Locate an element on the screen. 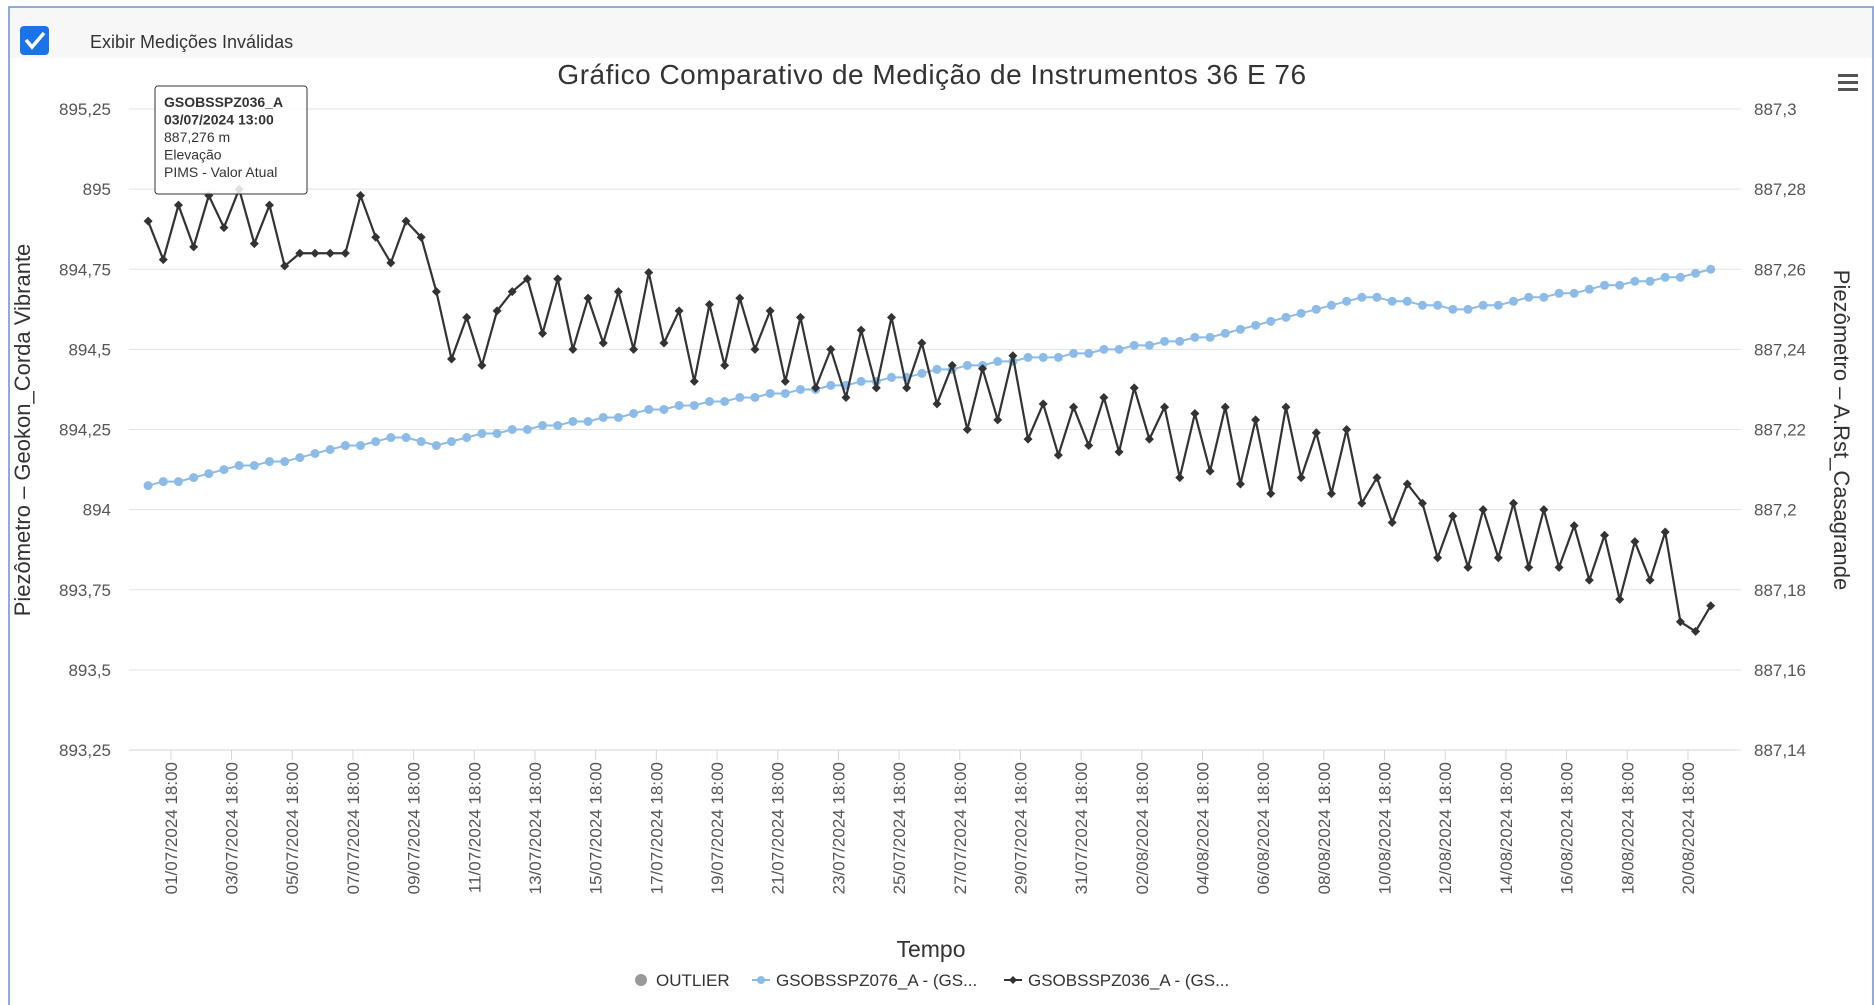 Image resolution: width=1874 pixels, height=1005 pixels. x-tick-label: 07/07/2024 18:00 is located at coordinates (353, 828).